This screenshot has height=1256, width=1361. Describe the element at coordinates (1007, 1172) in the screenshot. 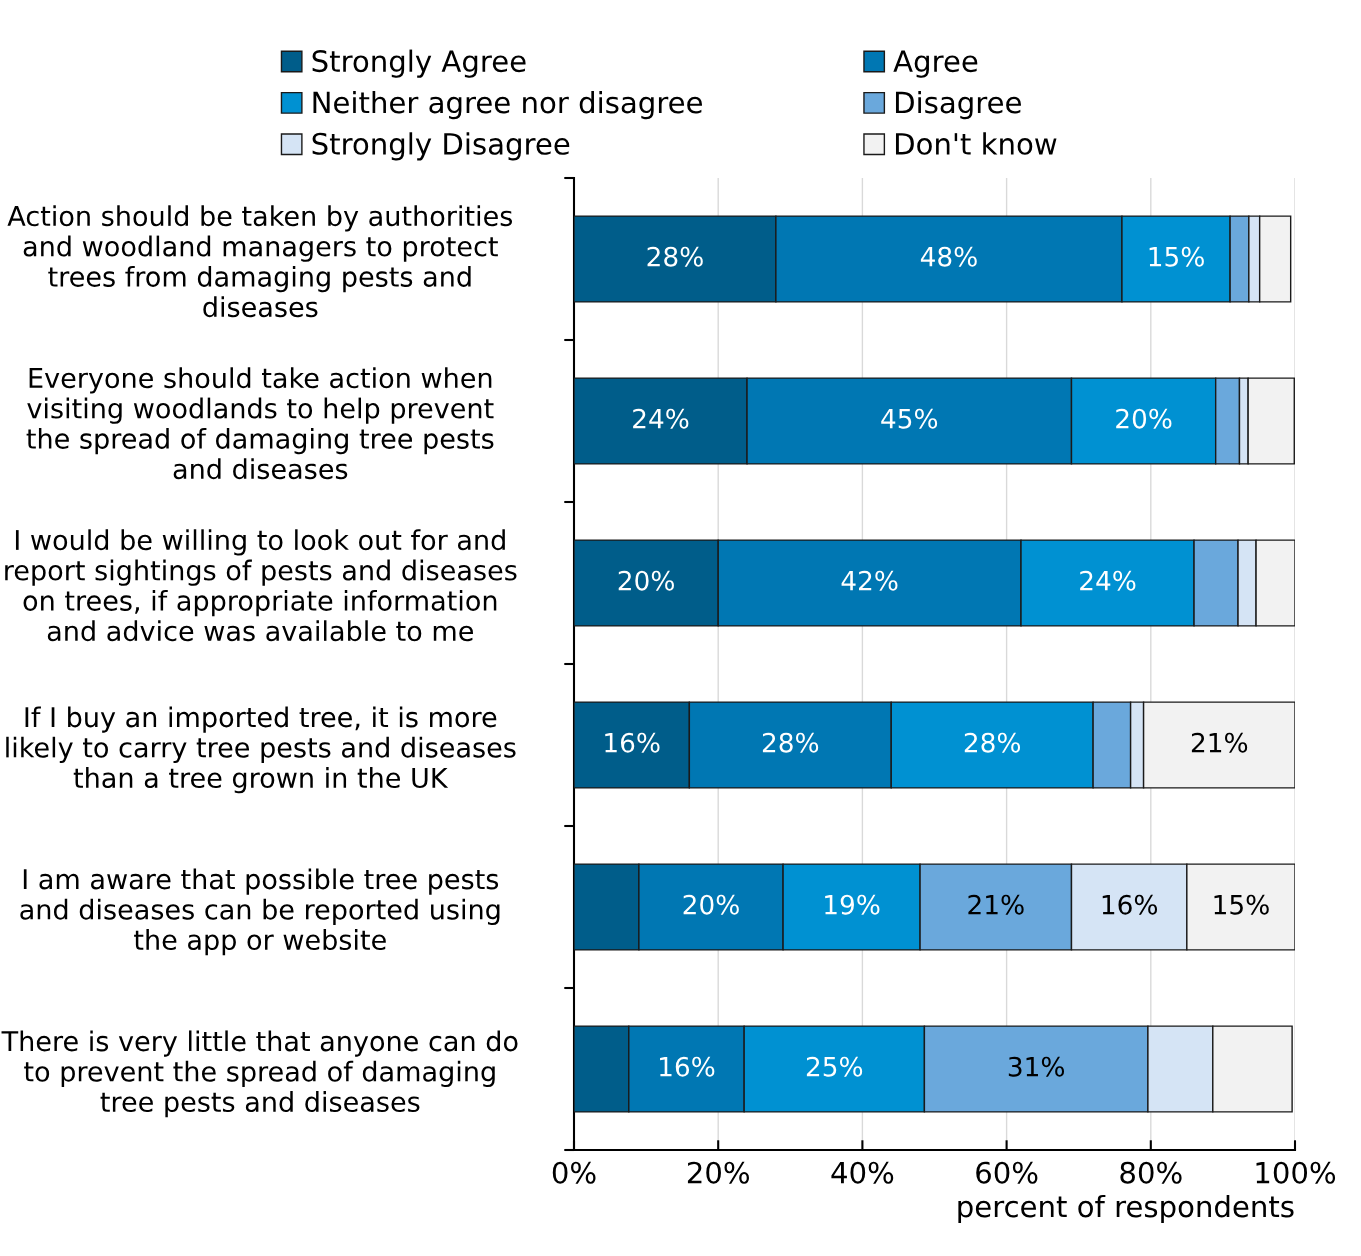

I see `x-tick-label: 60%` at that location.